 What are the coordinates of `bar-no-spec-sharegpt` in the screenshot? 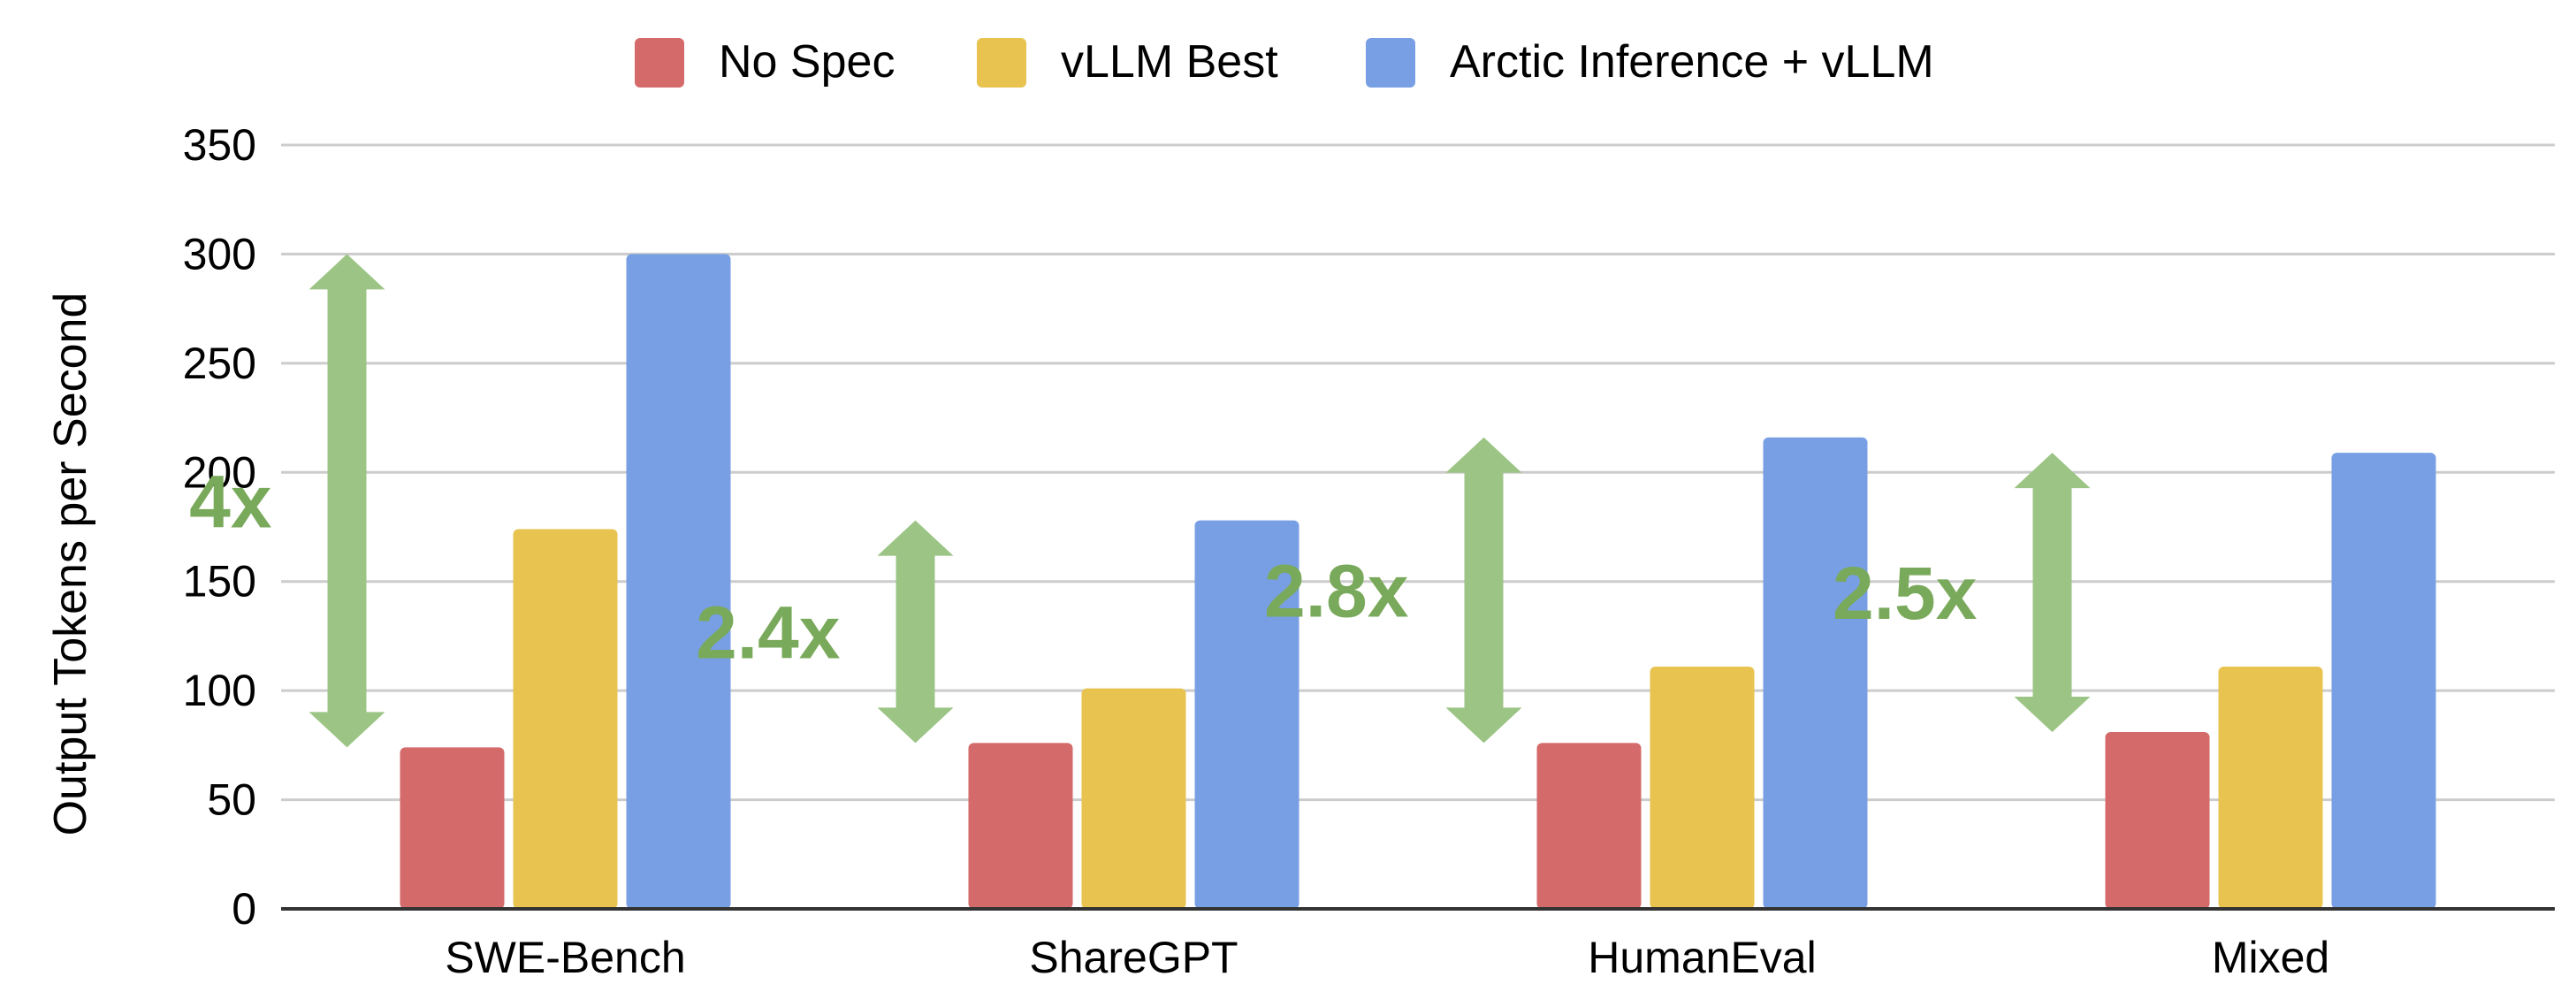 It's located at (1020, 826).